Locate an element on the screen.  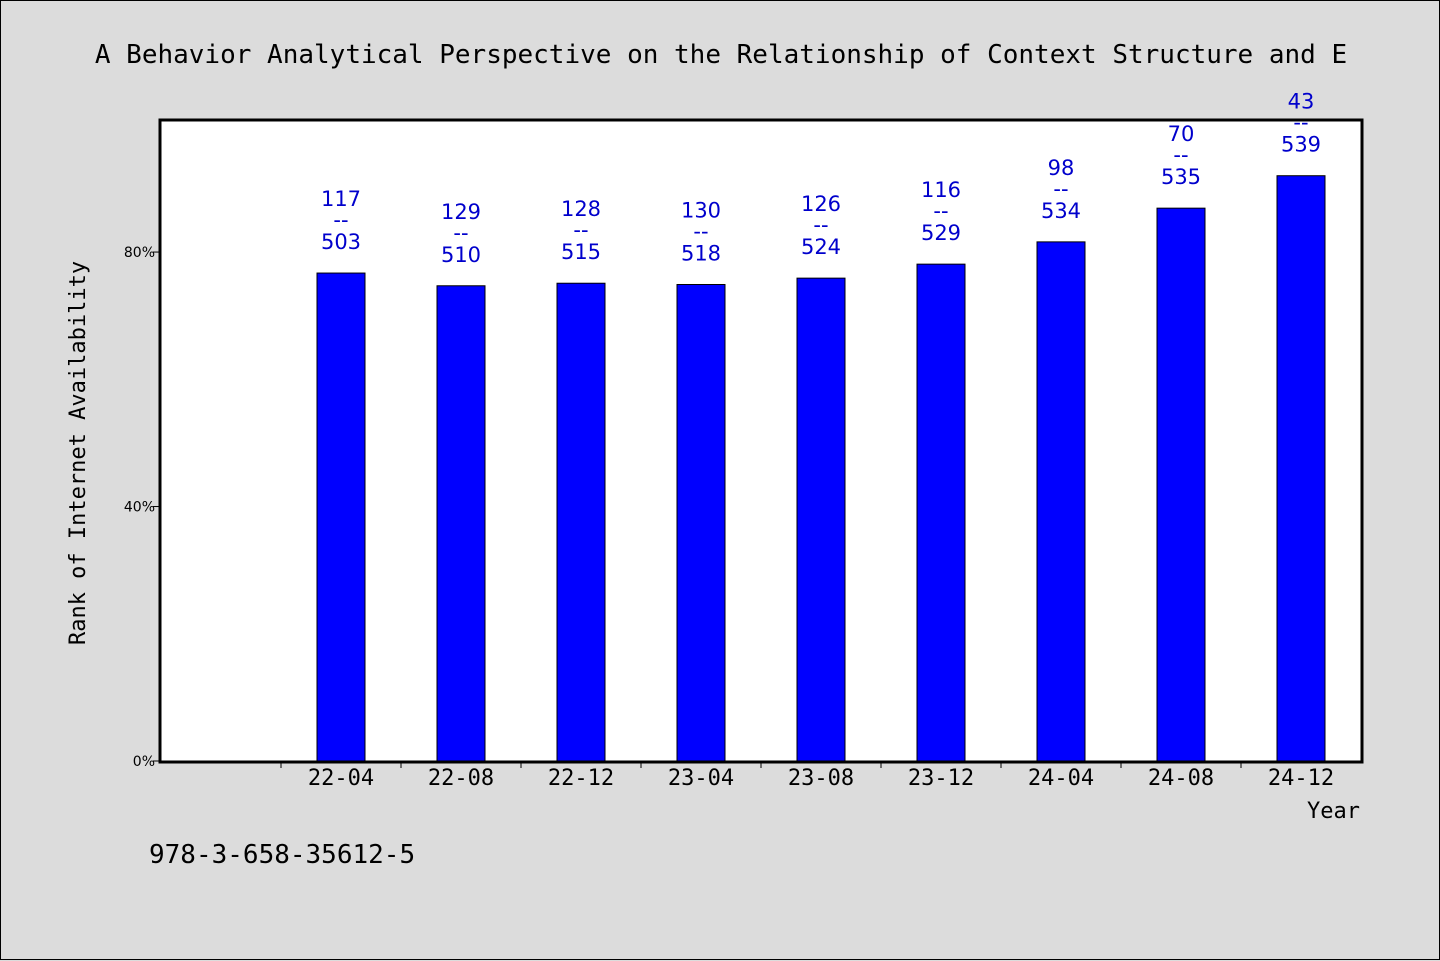
y-axis-label: Rank of Internet Availability is located at coordinates (78, 453).